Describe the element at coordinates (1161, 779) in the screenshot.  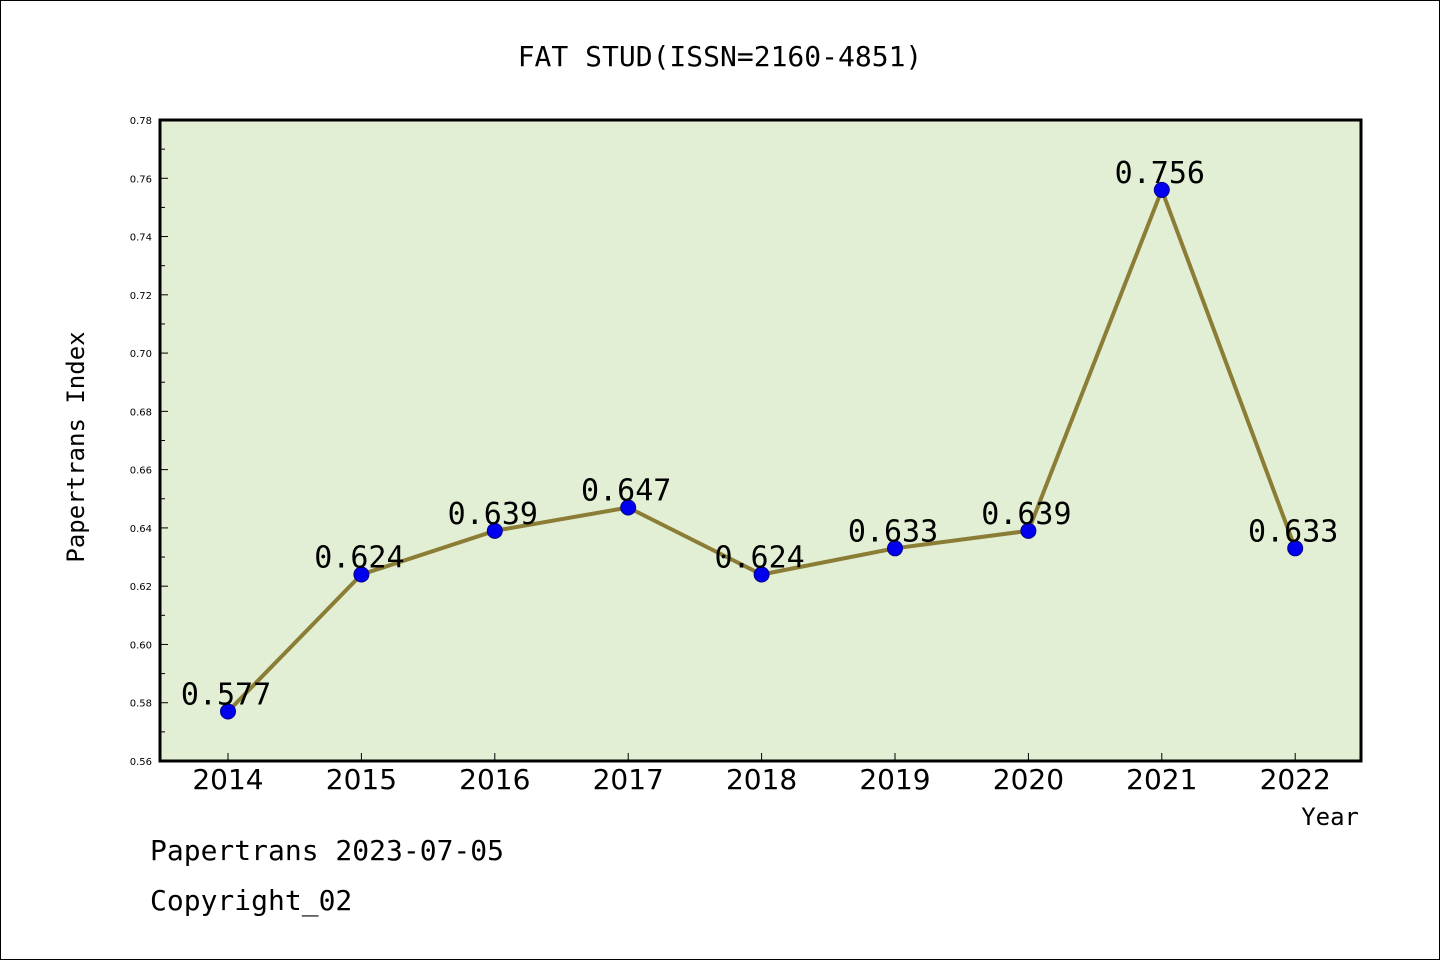
I see `x-tick-label: 2021` at that location.